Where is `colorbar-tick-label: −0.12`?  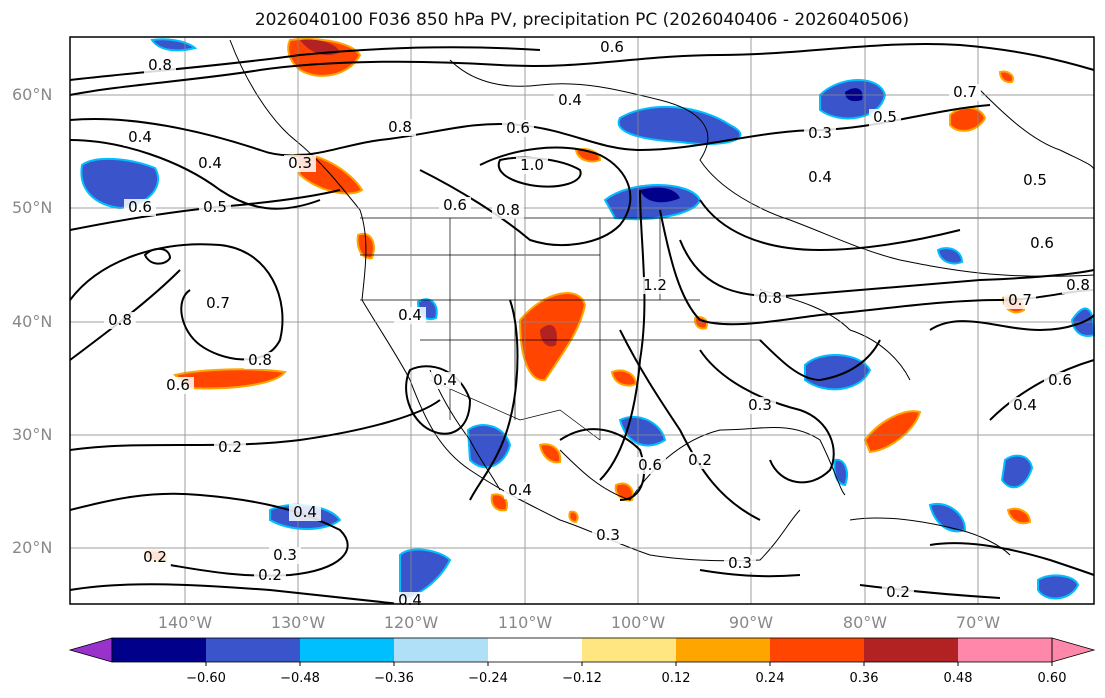 colorbar-tick-label: −0.12 is located at coordinates (582, 678).